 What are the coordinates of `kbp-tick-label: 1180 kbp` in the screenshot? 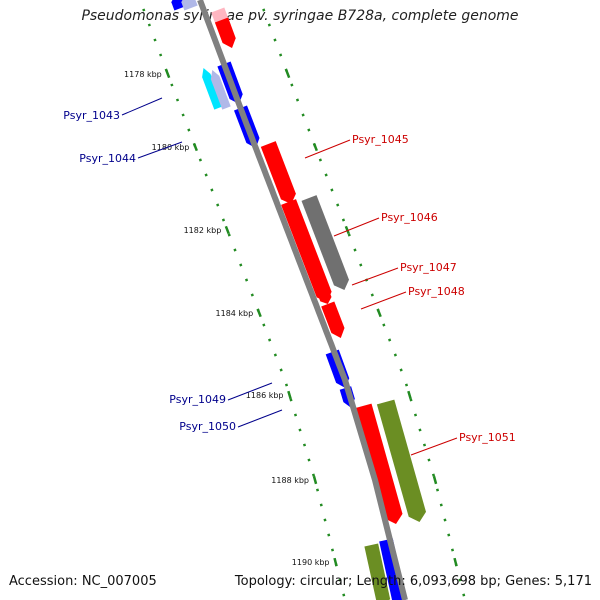 It's located at (171, 147).